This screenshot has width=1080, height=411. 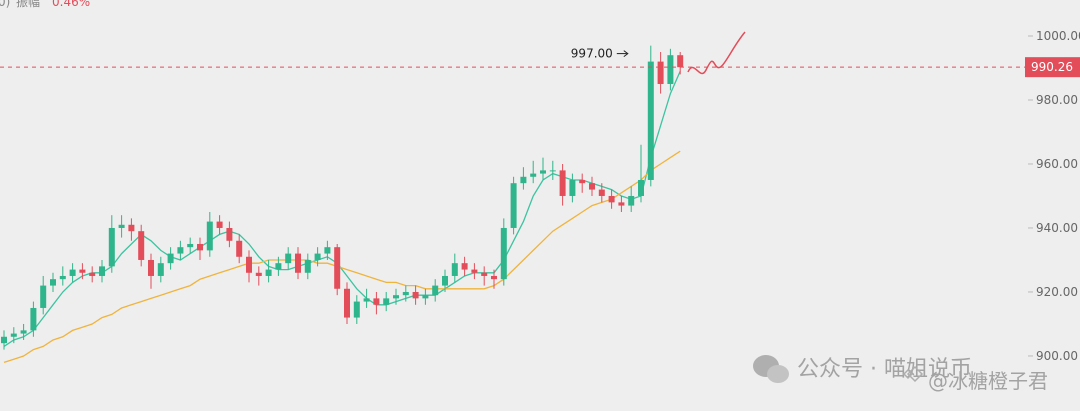 I want to click on y-tick-label: 900.00, so click(x=1057, y=356).